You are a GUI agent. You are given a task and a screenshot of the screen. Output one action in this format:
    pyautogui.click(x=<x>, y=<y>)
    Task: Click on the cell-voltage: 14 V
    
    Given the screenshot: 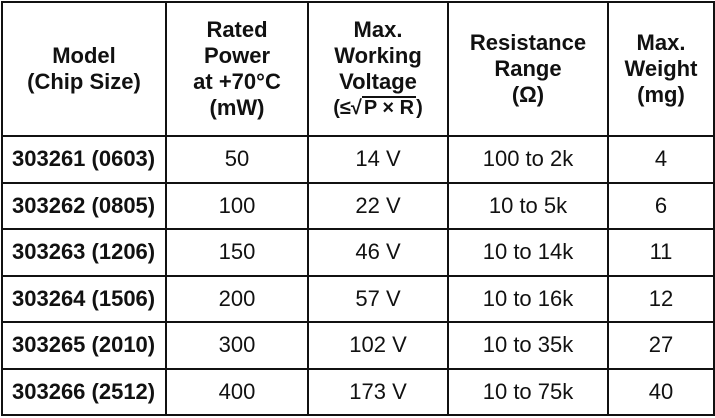 What is the action you would take?
    pyautogui.click(x=378, y=159)
    